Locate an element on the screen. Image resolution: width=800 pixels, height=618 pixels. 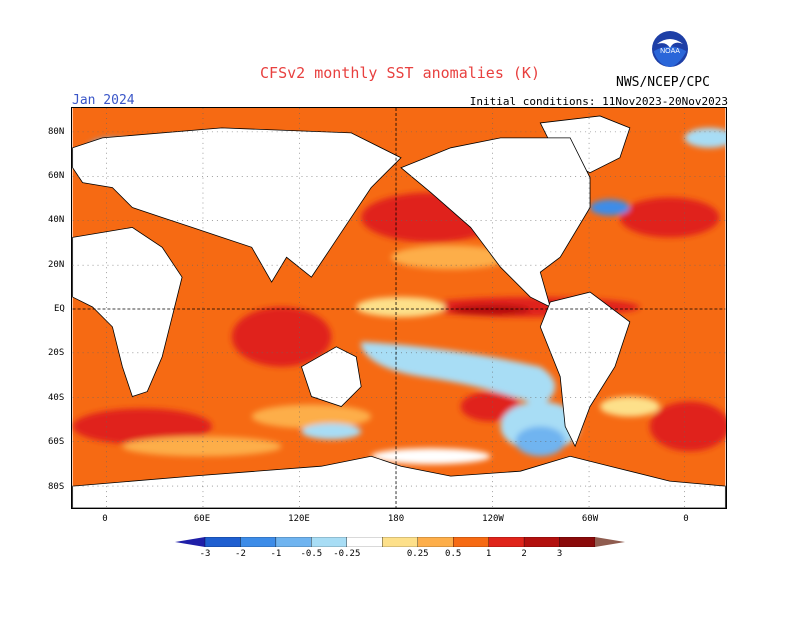
lon-label: 120W is located at coordinates (493, 519).